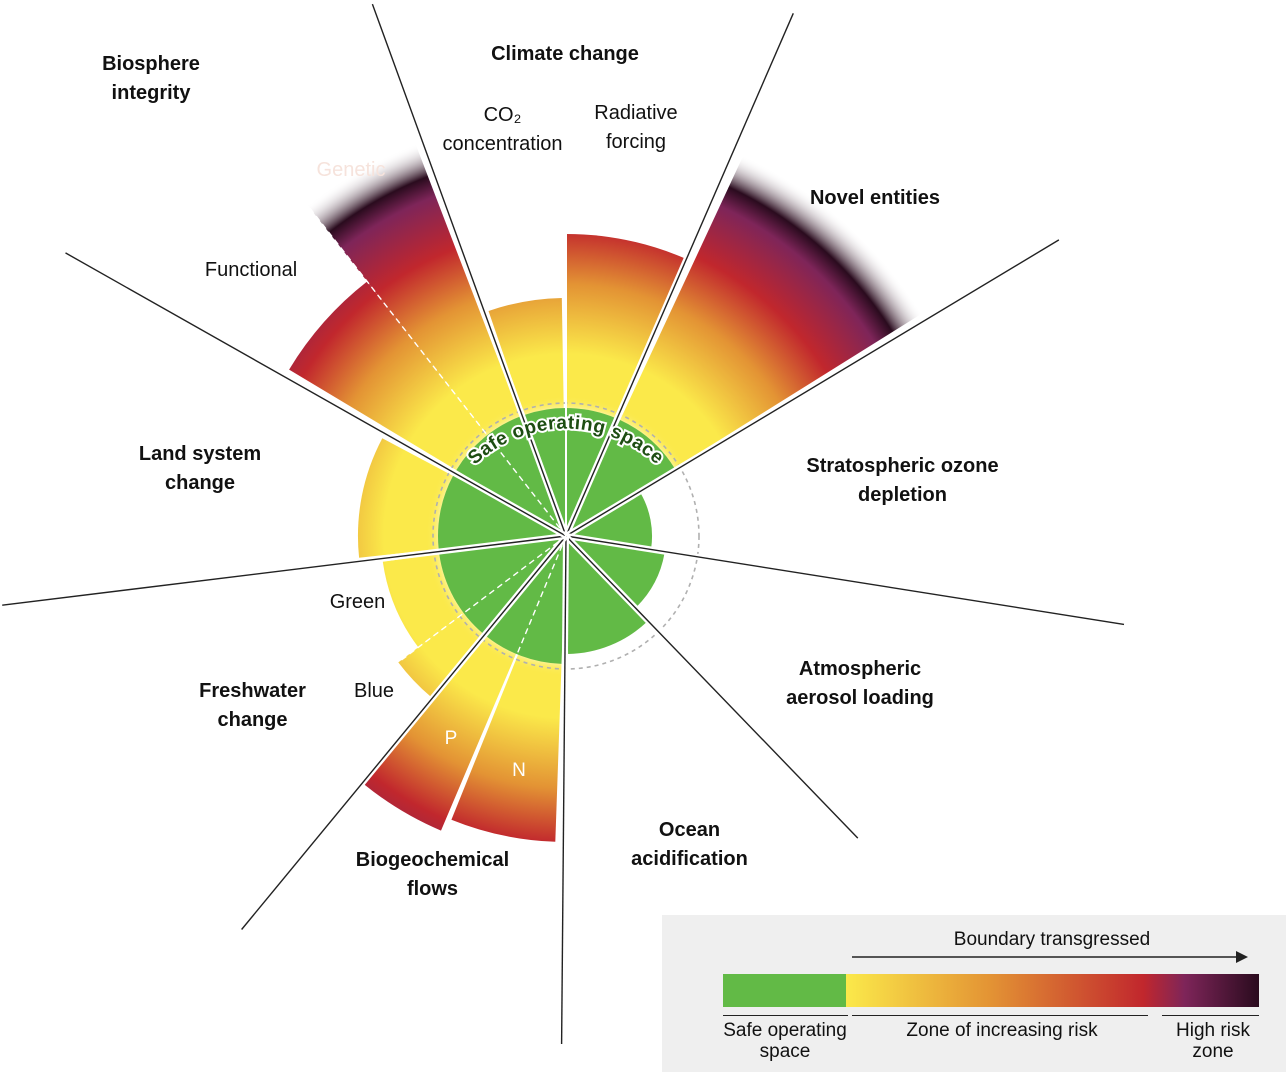 Image resolution: width=1286 pixels, height=1072 pixels. What do you see at coordinates (1052, 990) in the screenshot?
I see `legend-risk-gradient` at bounding box center [1052, 990].